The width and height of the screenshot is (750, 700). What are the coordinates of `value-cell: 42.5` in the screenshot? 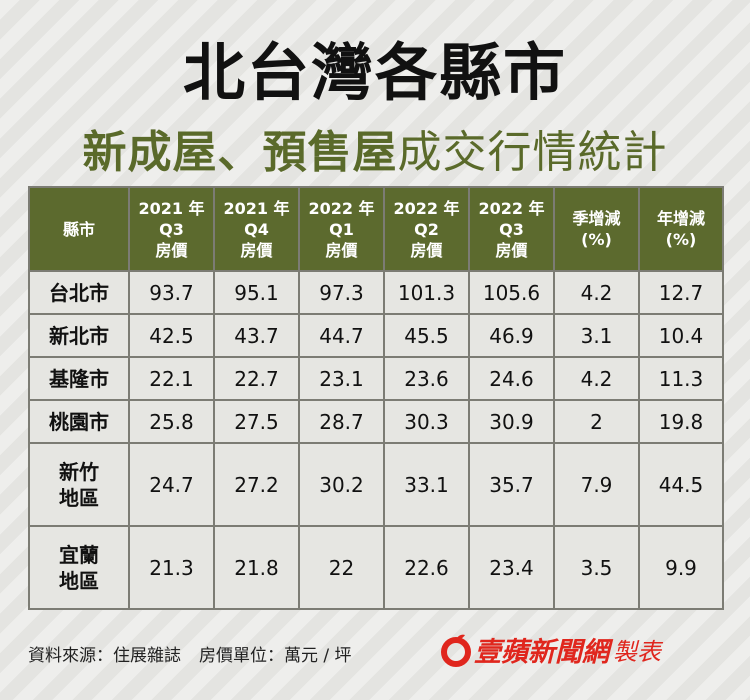 It's located at (171, 336).